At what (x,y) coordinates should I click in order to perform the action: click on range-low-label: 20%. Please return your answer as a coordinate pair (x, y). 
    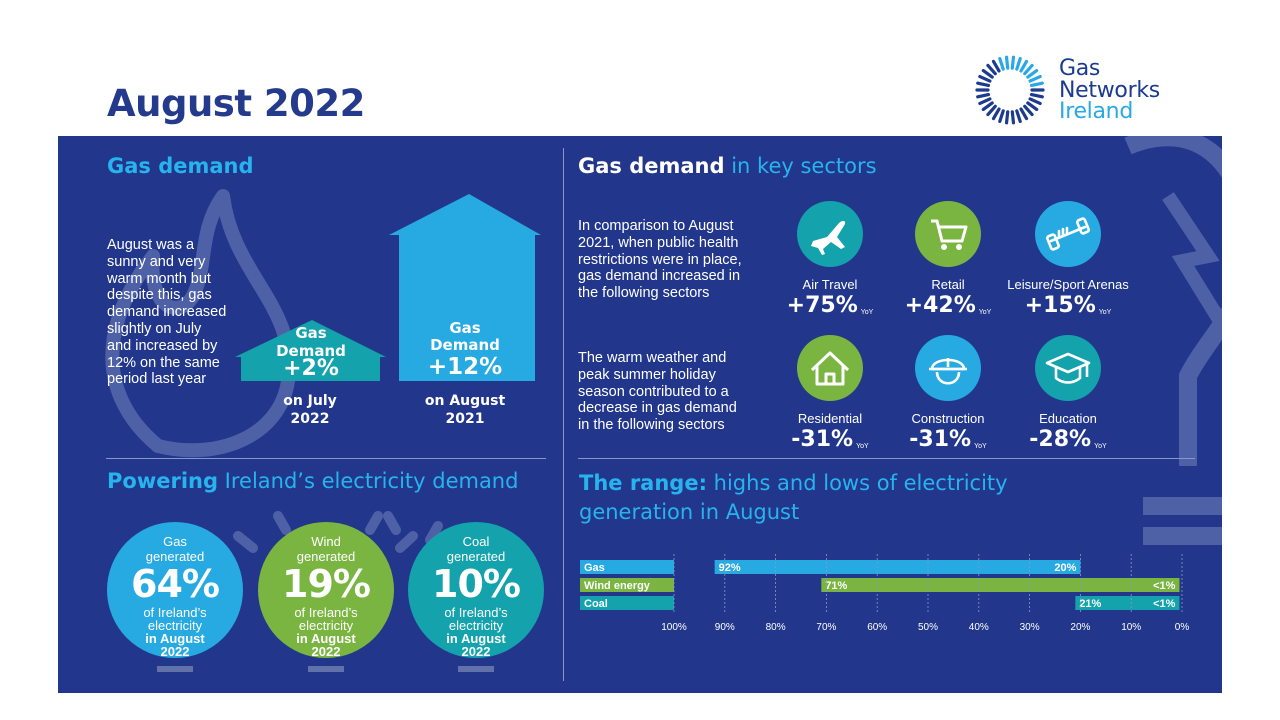
    Looking at the image, I should click on (1065, 568).